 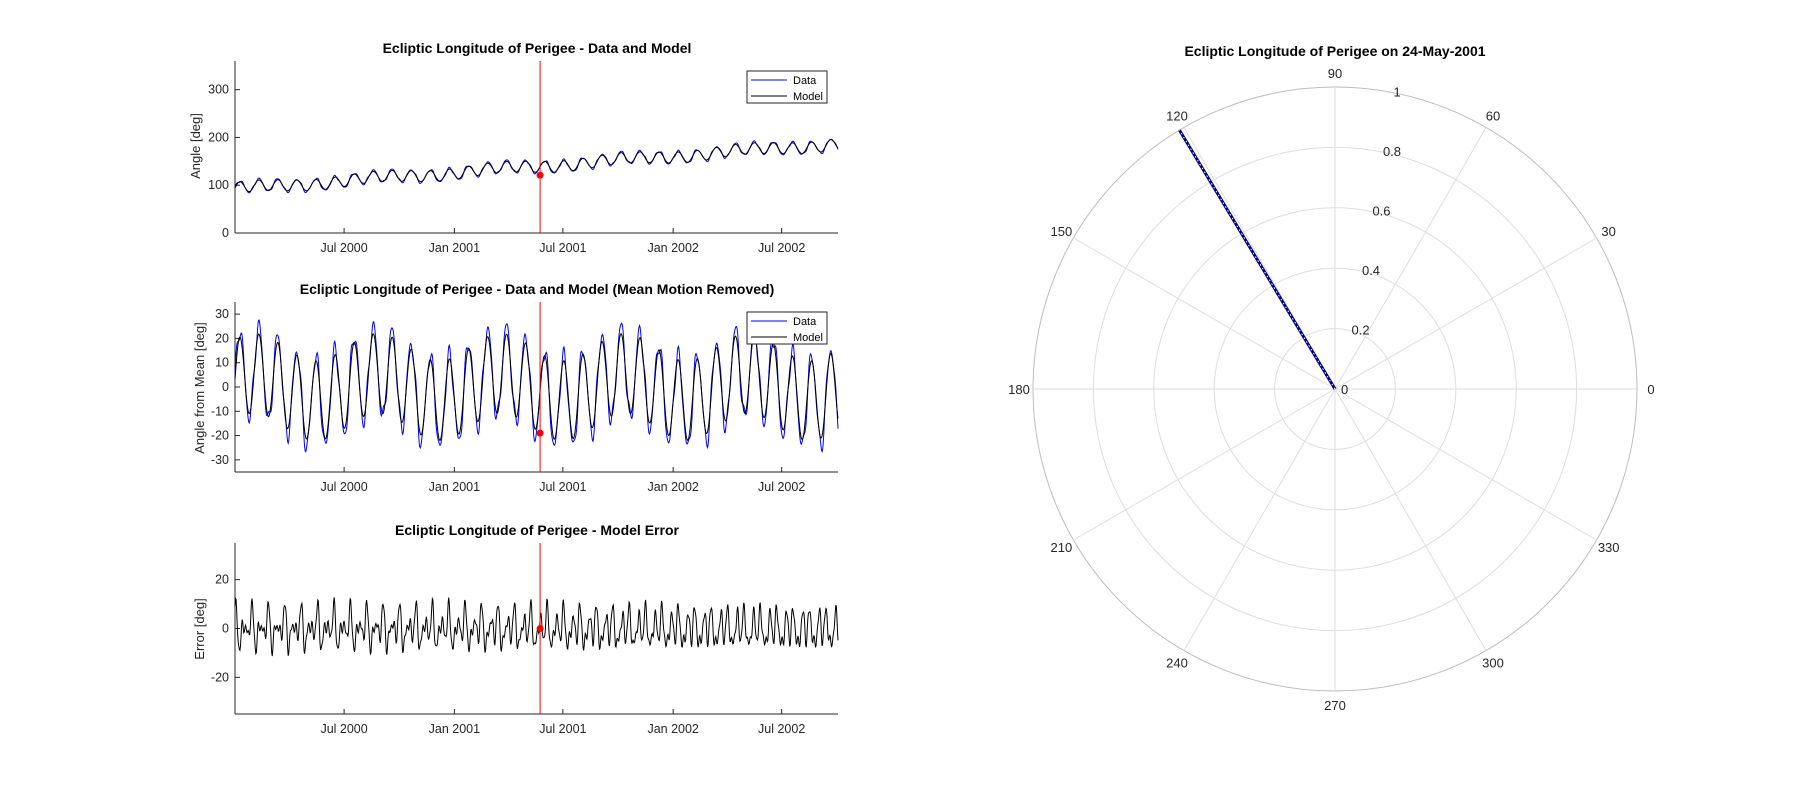 I want to click on series-line-error, so click(x=536, y=626).